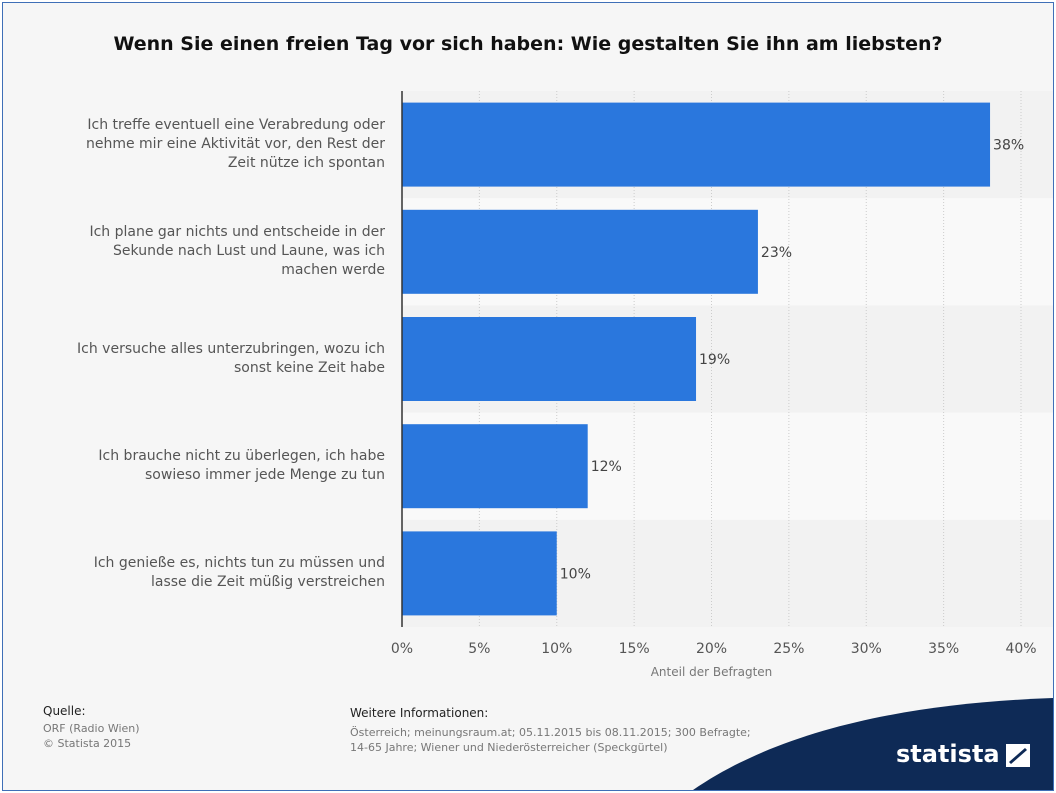  What do you see at coordinates (265, 475) in the screenshot?
I see `category-label-line: sowieso immer jede Menge zu tun` at bounding box center [265, 475].